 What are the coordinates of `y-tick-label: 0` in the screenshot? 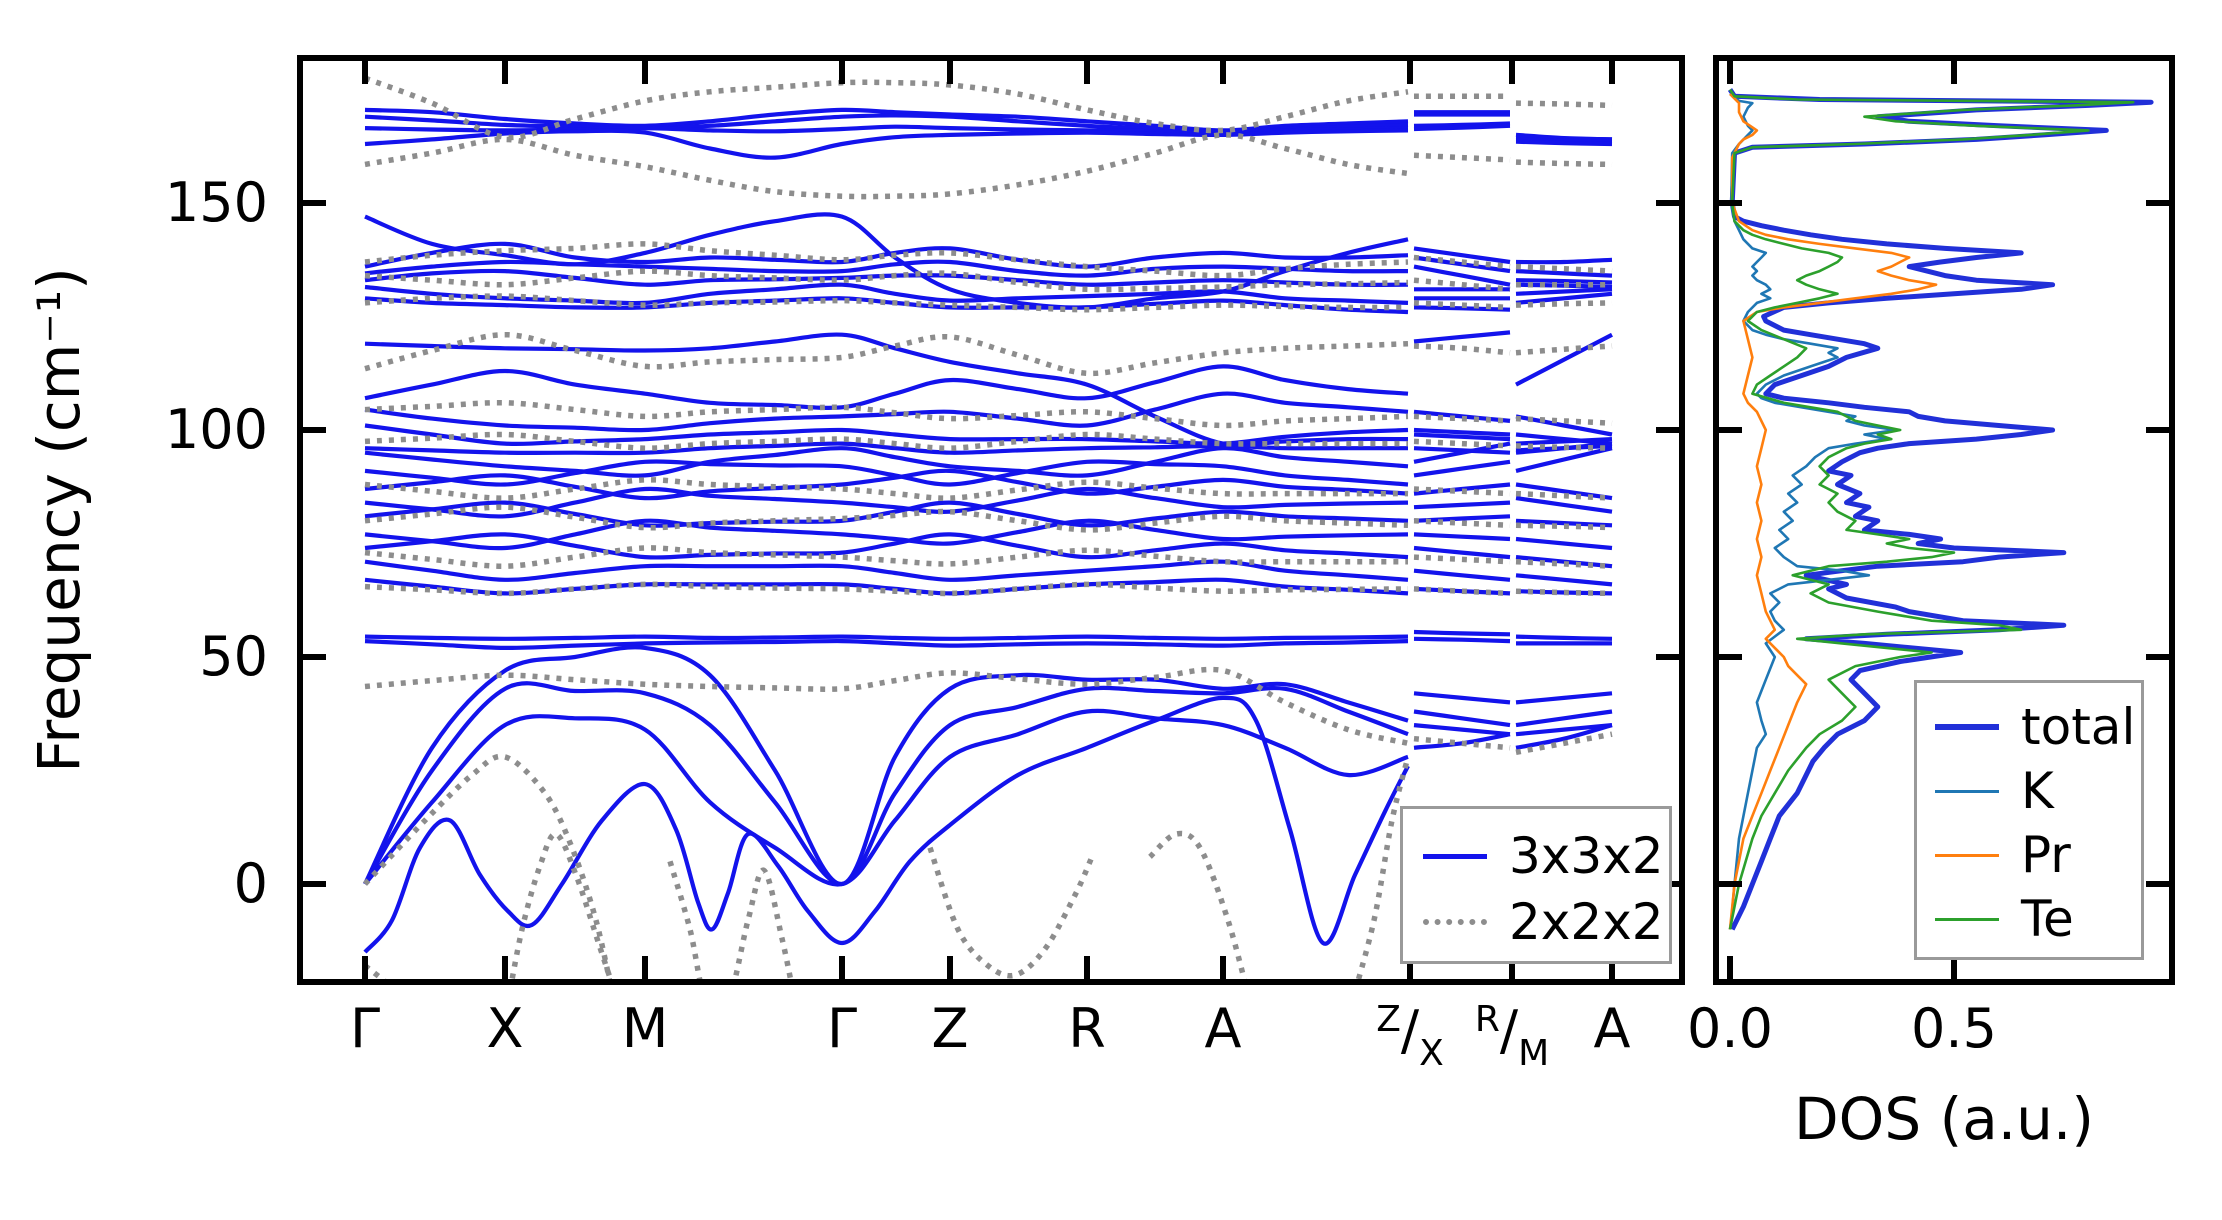 It's located at (250, 883).